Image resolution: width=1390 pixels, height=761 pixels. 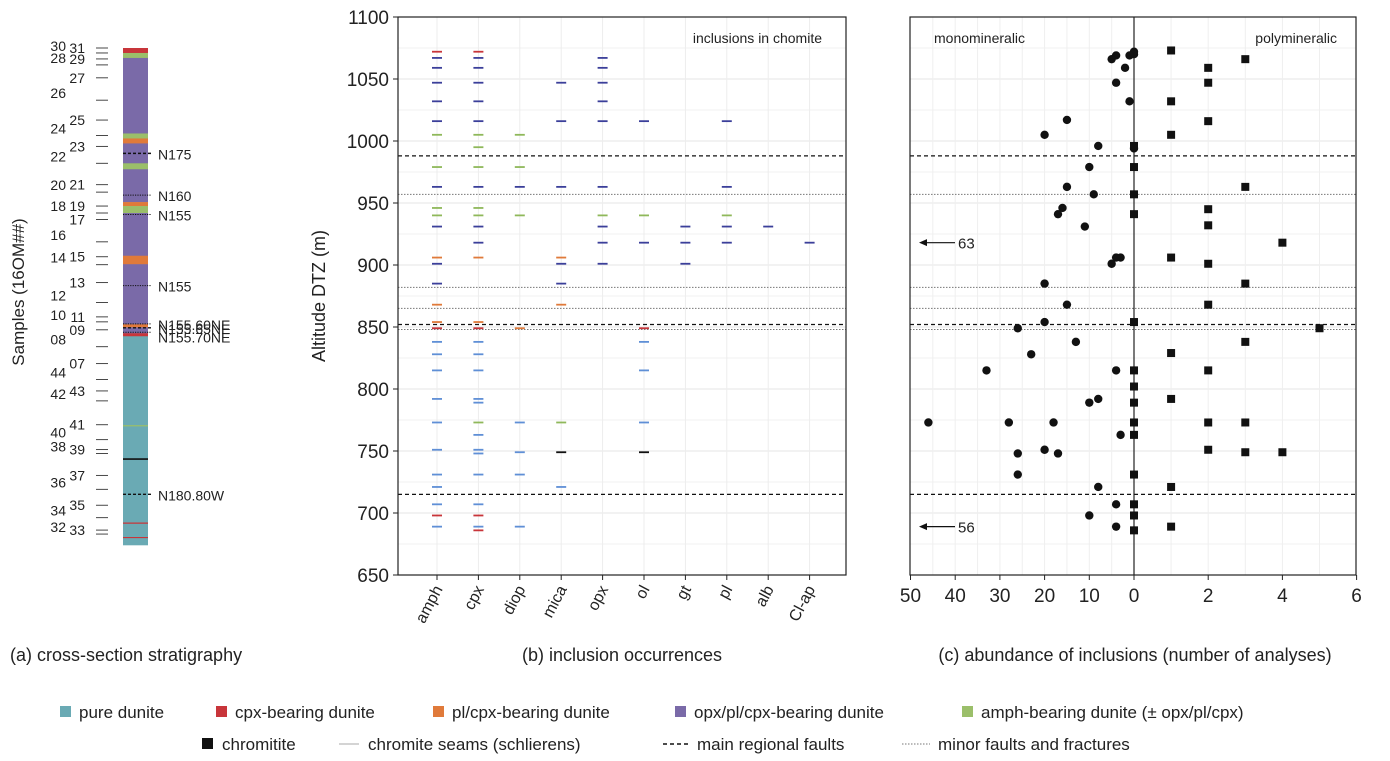 What do you see at coordinates (77, 475) in the screenshot?
I see `sample-label: 37` at bounding box center [77, 475].